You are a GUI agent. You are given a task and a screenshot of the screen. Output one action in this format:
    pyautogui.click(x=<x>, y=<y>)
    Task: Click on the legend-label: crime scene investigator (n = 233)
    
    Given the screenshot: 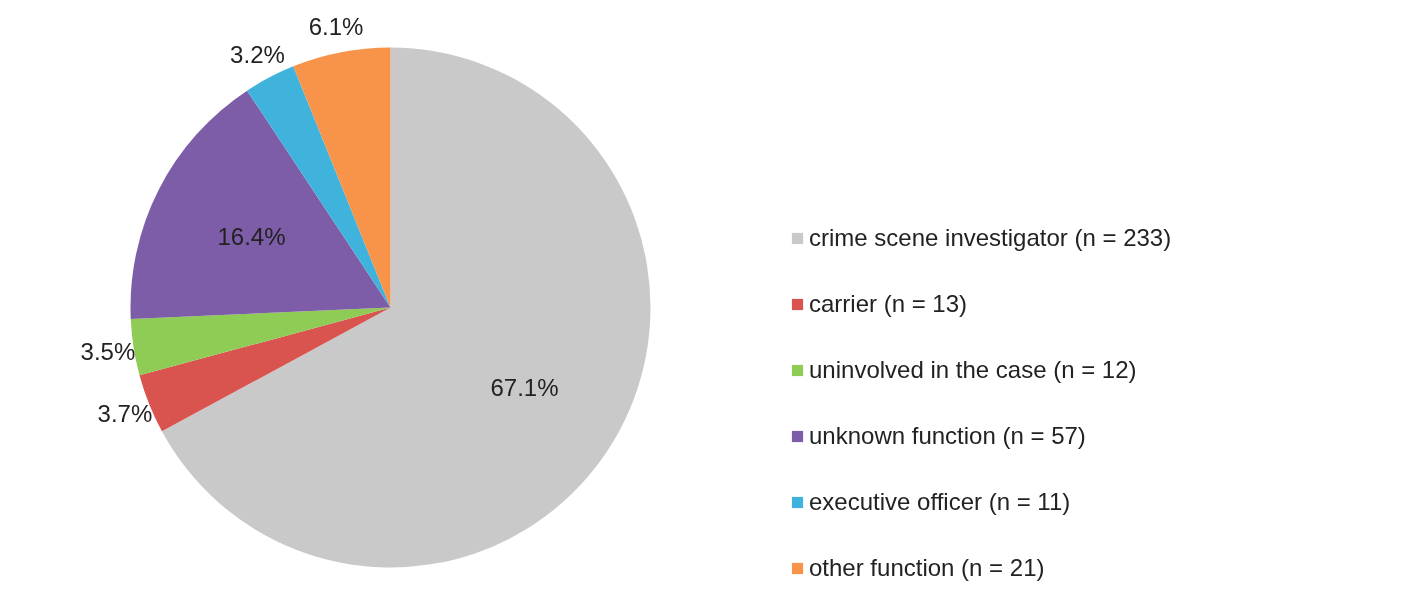 What is the action you would take?
    pyautogui.click(x=990, y=238)
    